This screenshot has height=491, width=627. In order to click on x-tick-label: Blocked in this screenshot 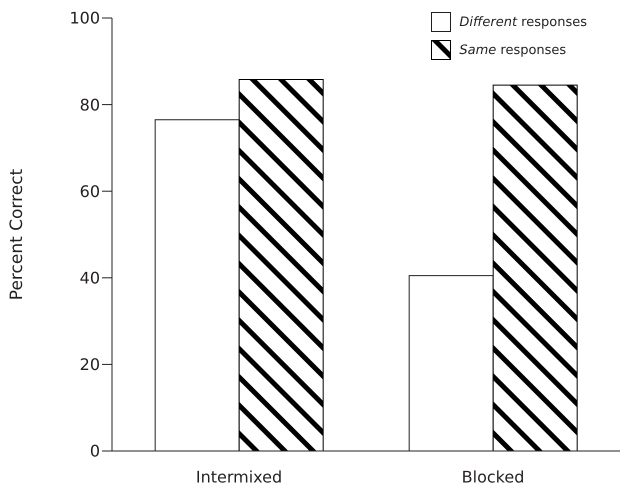, I will do `click(493, 476)`.